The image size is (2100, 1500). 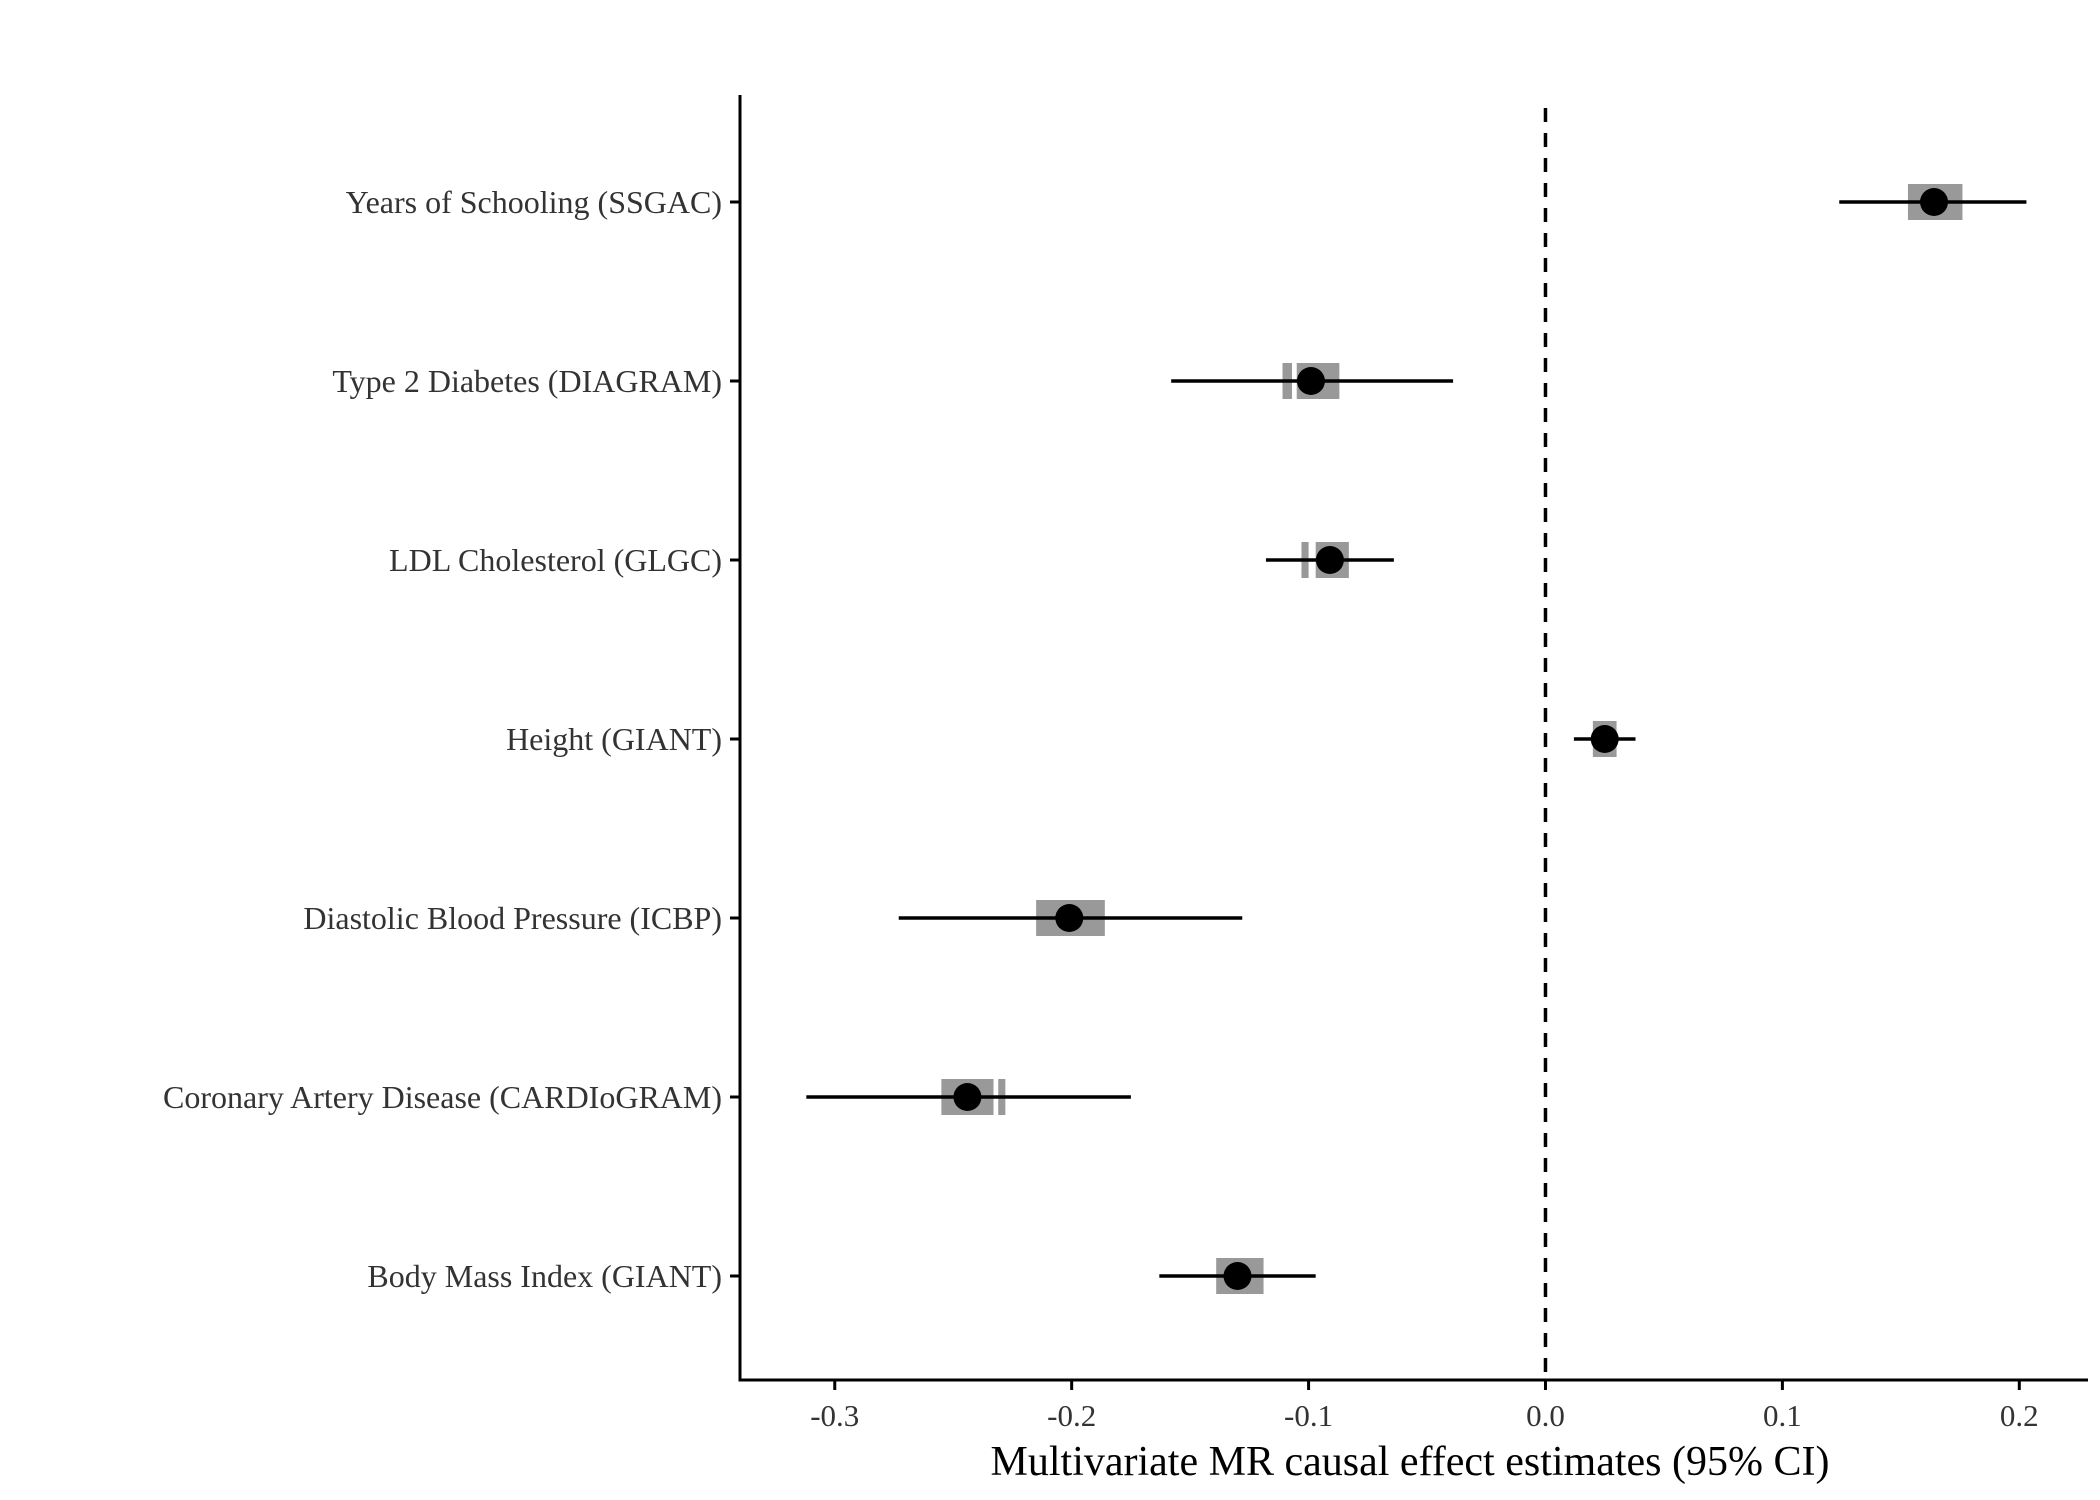 I want to click on x-axis-ticks: -0.3 -0.2 -0.1 0.0 0.1 0.2, so click(x=1424, y=1406).